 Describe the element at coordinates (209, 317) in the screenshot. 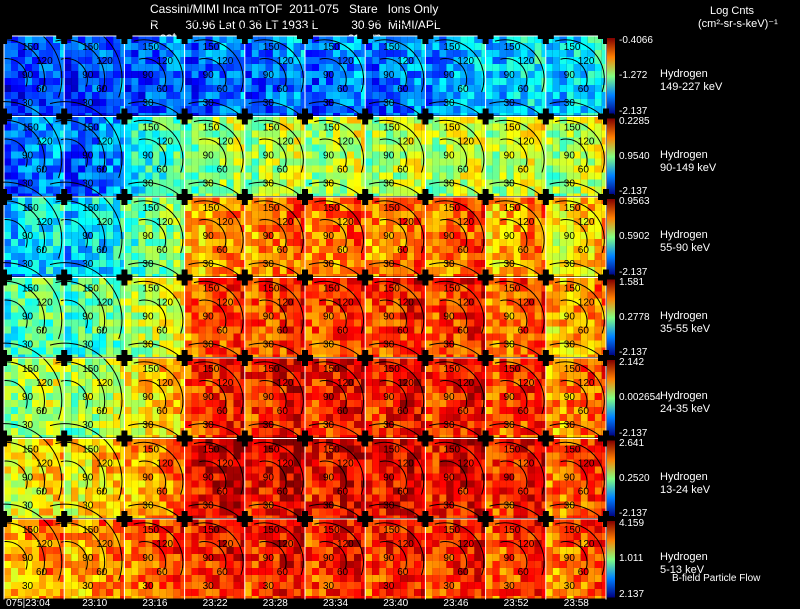

I see `contour-label: 90` at that location.